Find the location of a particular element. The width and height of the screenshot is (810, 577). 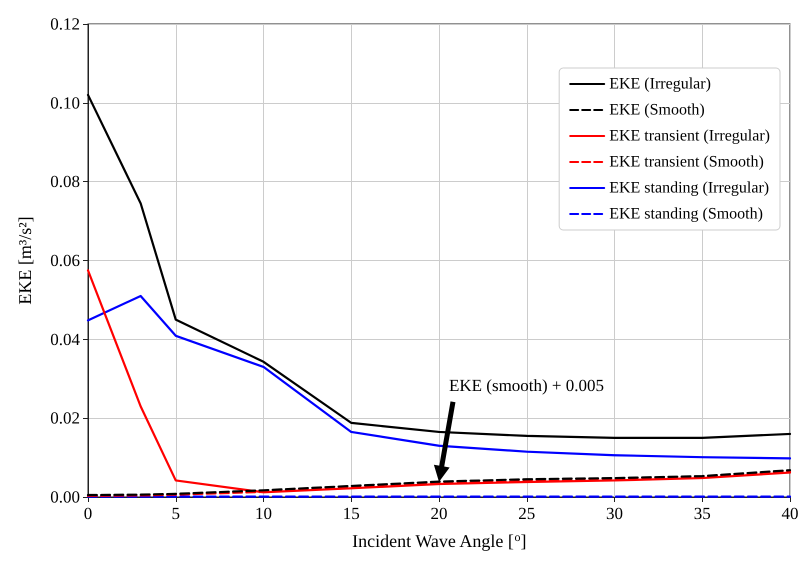

legend-label: EKE (Smooth) is located at coordinates (657, 110).